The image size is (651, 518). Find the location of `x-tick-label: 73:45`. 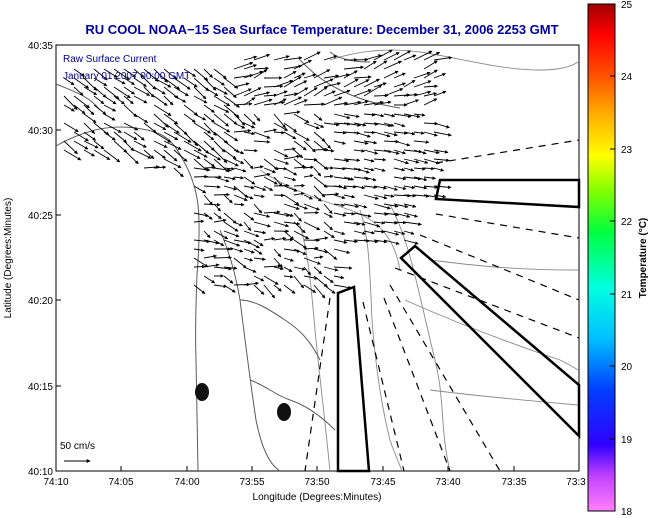

x-tick-label: 73:45 is located at coordinates (382, 482).